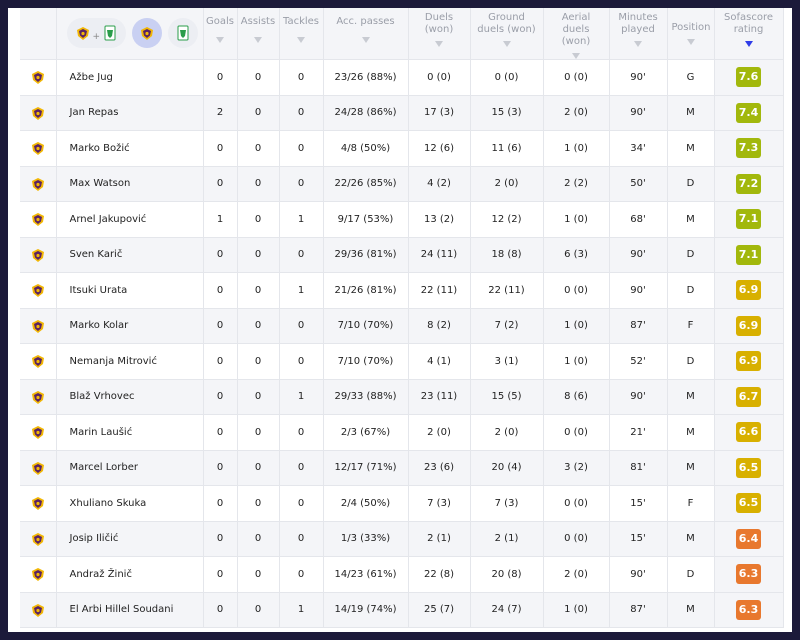 The image size is (800, 640). What do you see at coordinates (507, 148) in the screenshot?
I see `stat-ground: 11 (6)` at bounding box center [507, 148].